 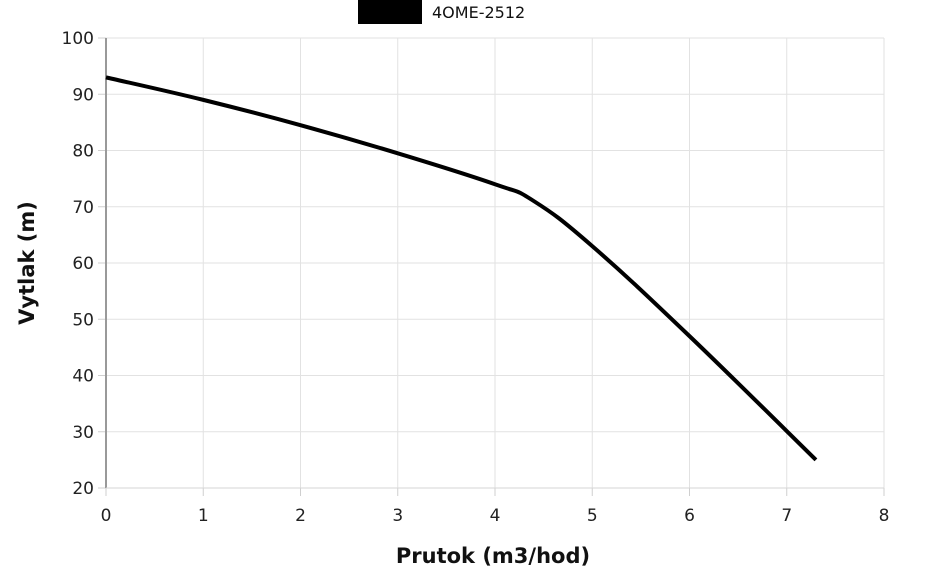 What do you see at coordinates (83, 95) in the screenshot?
I see `y-tick-label: 90` at bounding box center [83, 95].